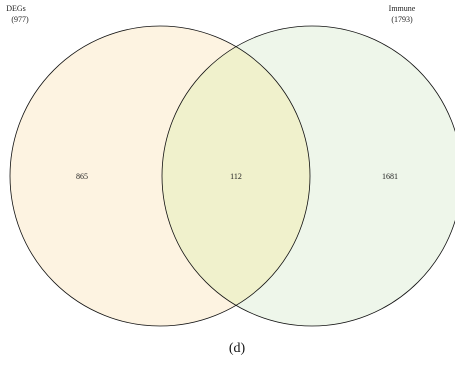 This screenshot has width=455, height=370. Describe the element at coordinates (16, 8) in the screenshot. I see `degs-set-name: DEGs` at that location.